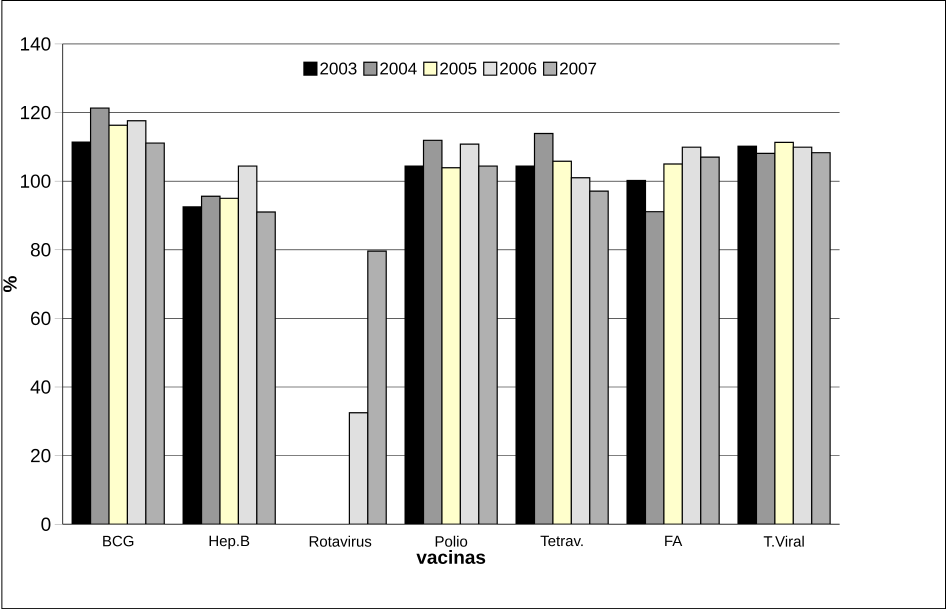 The height and width of the screenshot is (609, 946). Describe the element at coordinates (518, 68) in the screenshot. I see `legend-label: 2006` at that location.